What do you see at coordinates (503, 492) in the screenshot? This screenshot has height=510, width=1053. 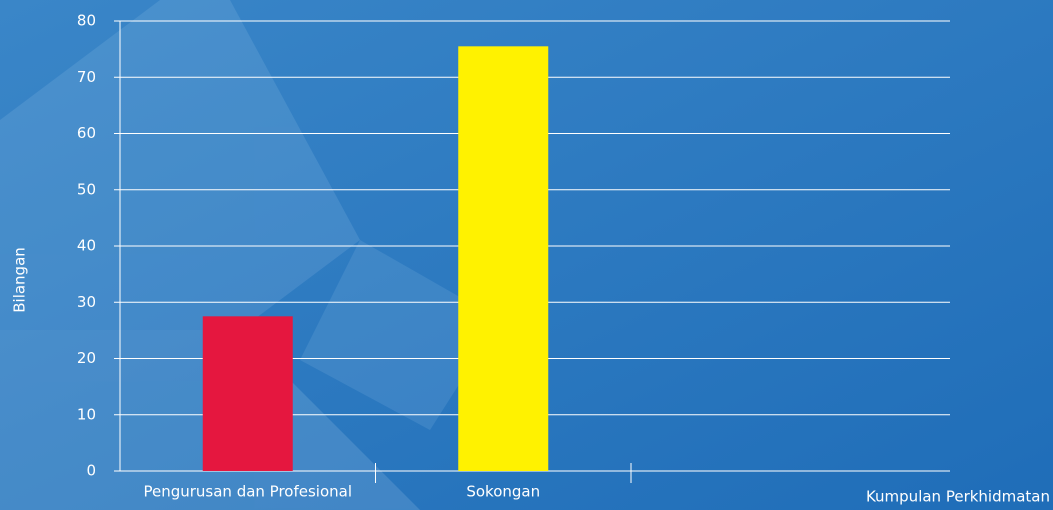 I see `x-tick-label: Sokongan` at bounding box center [503, 492].